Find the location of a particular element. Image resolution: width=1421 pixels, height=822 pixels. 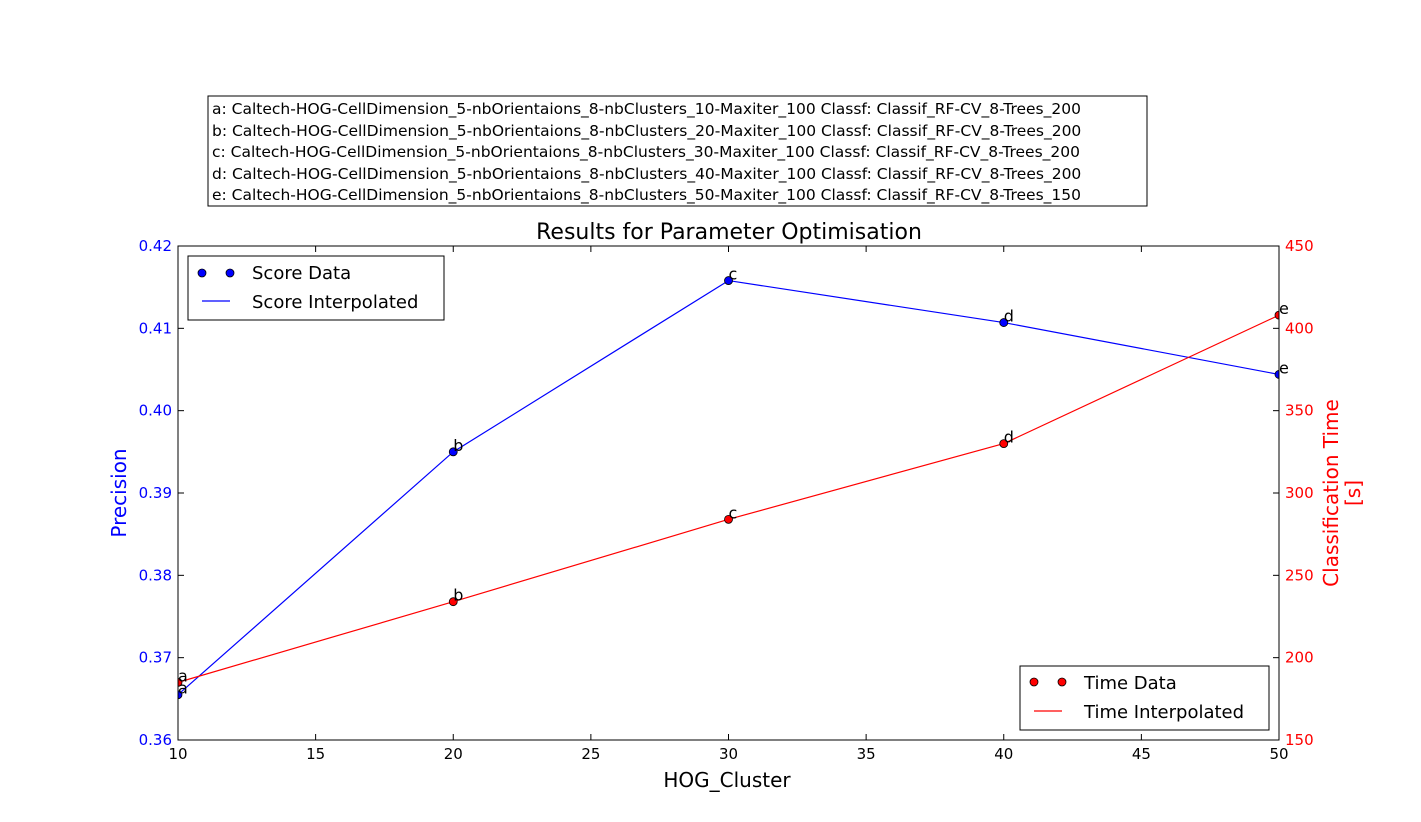

time-point-b is located at coordinates (453, 602).